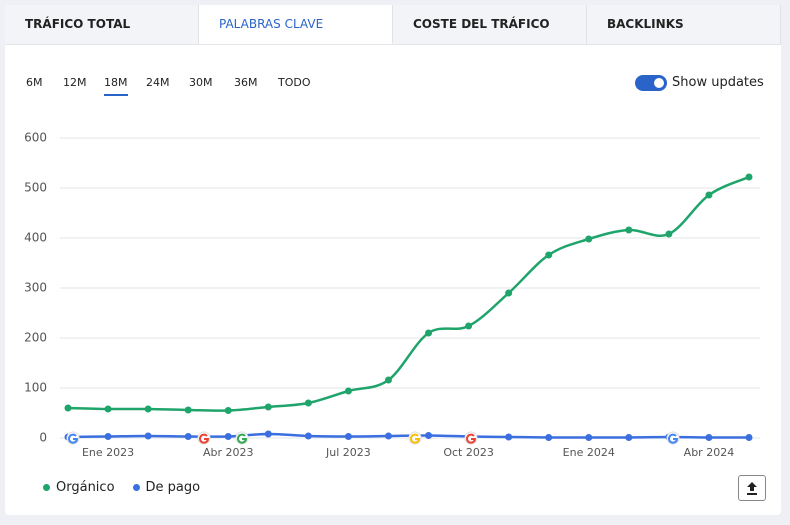  I want to click on export-button, so click(752, 488).